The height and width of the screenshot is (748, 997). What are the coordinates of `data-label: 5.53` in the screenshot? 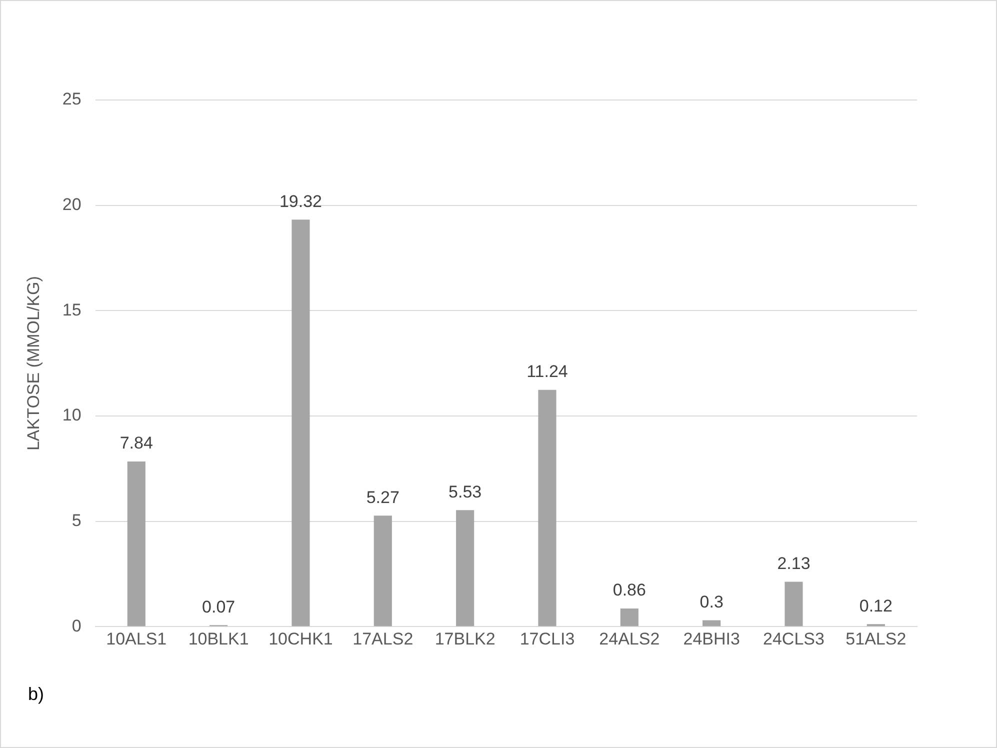 It's located at (465, 492).